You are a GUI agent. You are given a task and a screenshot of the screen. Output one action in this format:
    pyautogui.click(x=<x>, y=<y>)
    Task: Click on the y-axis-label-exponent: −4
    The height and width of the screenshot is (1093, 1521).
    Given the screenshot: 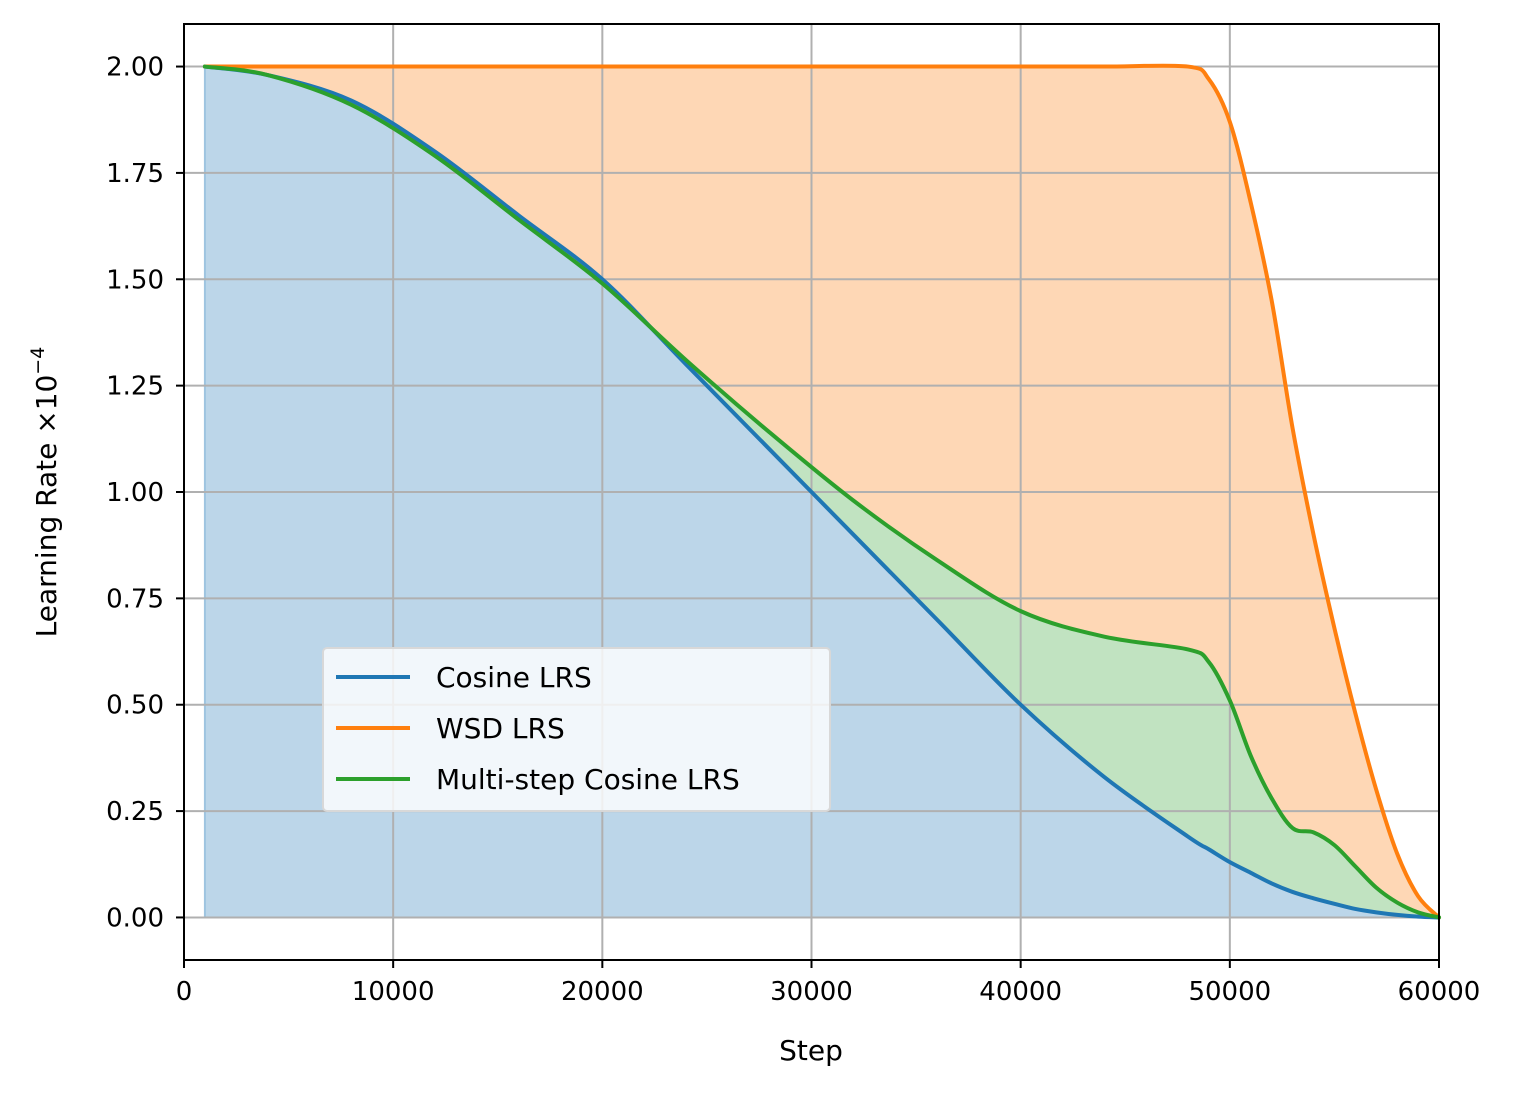 What is the action you would take?
    pyautogui.click(x=38, y=361)
    